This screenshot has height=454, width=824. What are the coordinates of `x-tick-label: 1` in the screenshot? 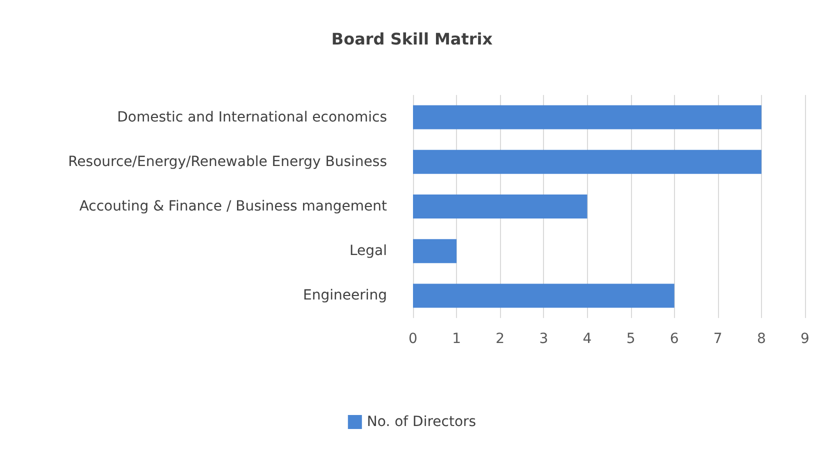 It's located at (457, 339).